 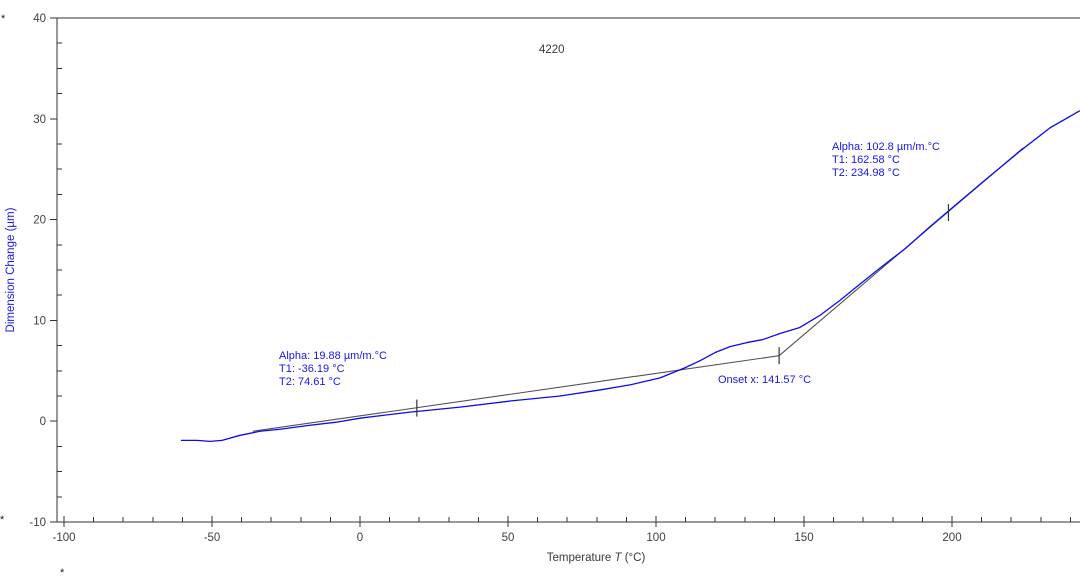 I want to click on x-tick-label: -50, so click(x=212, y=538).